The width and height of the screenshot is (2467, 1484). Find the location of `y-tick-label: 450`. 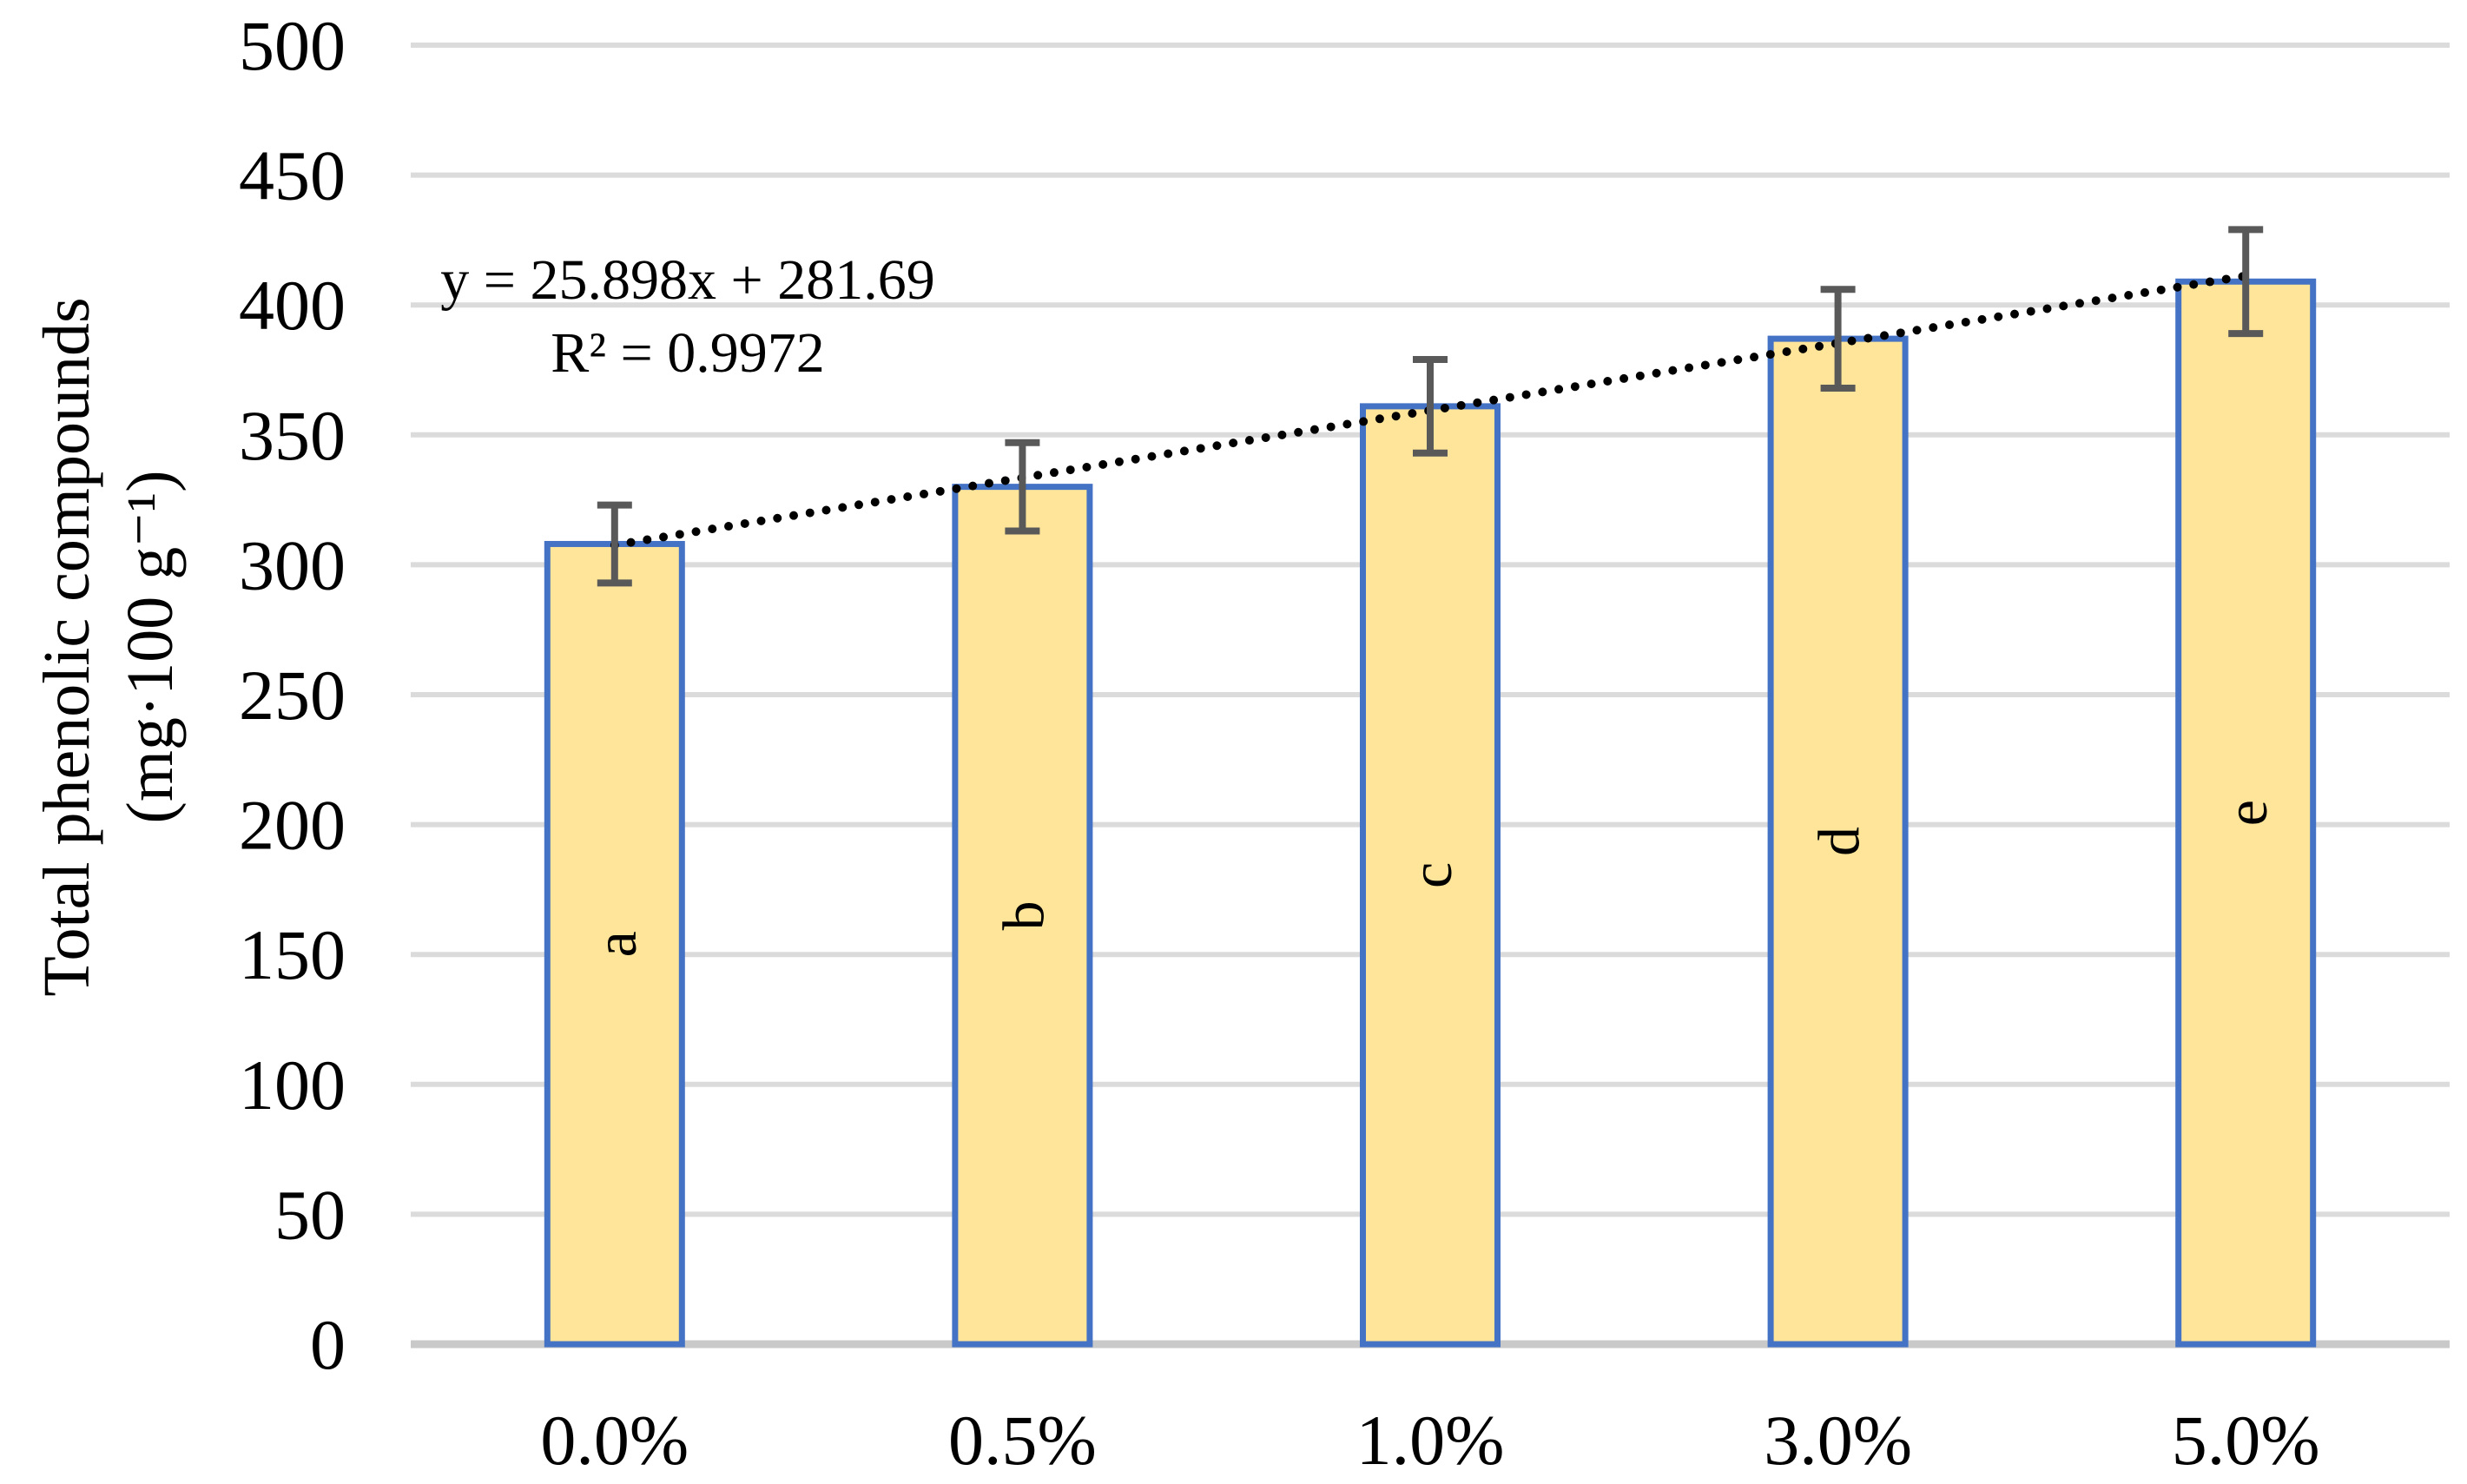

y-tick-label: 450 is located at coordinates (292, 175).